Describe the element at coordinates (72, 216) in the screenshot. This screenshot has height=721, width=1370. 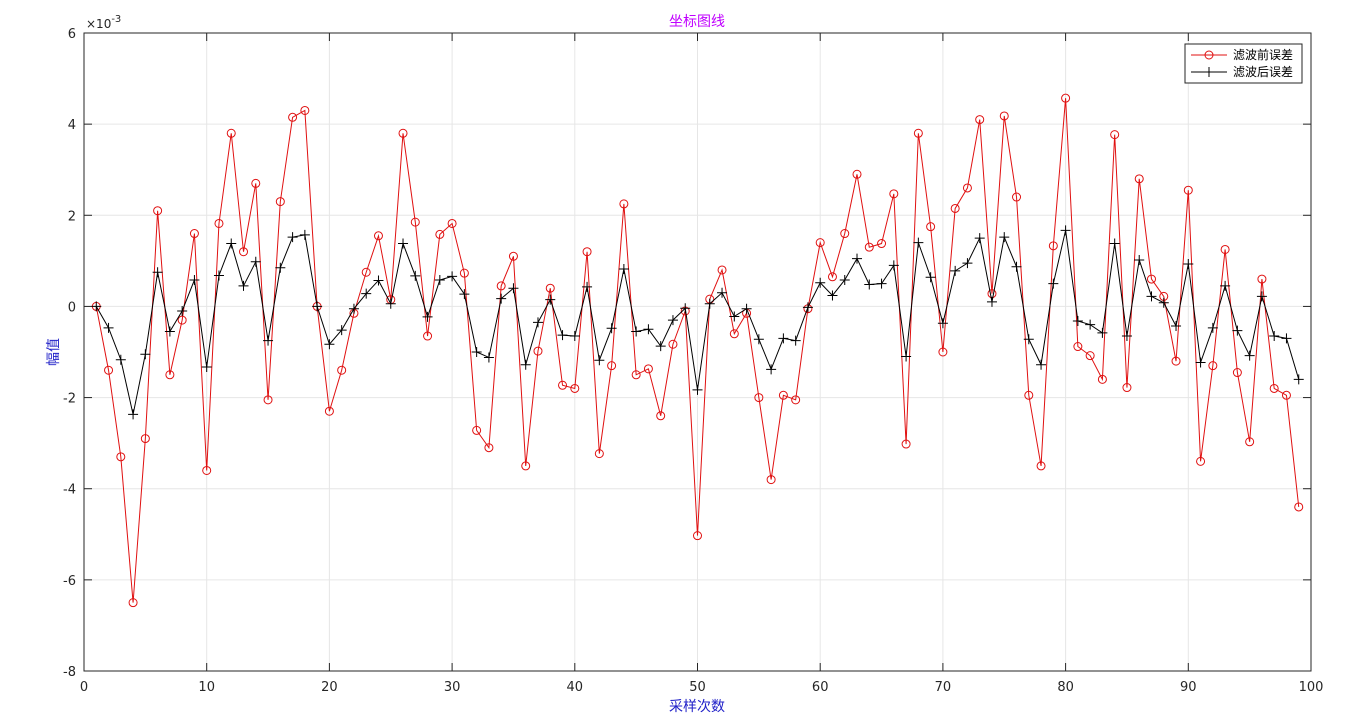
I see `y-tick-label: 2` at that location.